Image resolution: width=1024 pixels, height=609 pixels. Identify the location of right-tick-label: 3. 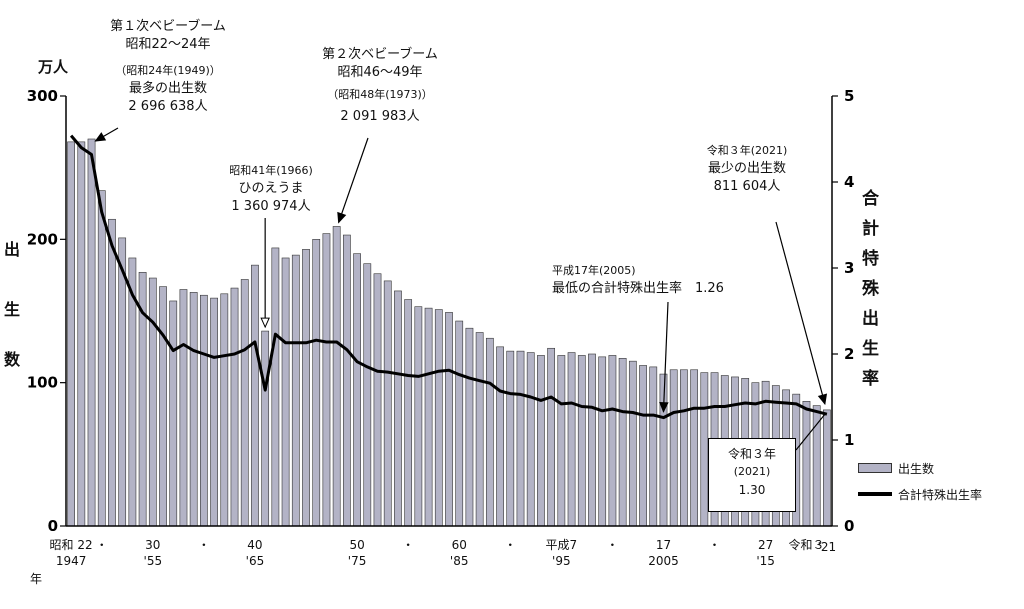
(849, 268).